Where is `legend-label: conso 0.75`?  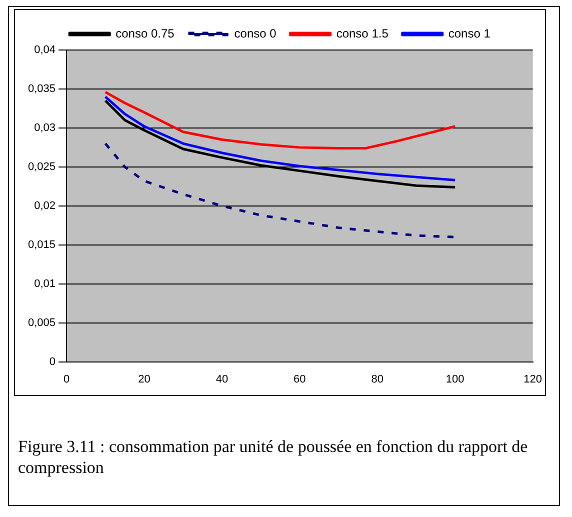 legend-label: conso 0.75 is located at coordinates (145, 33).